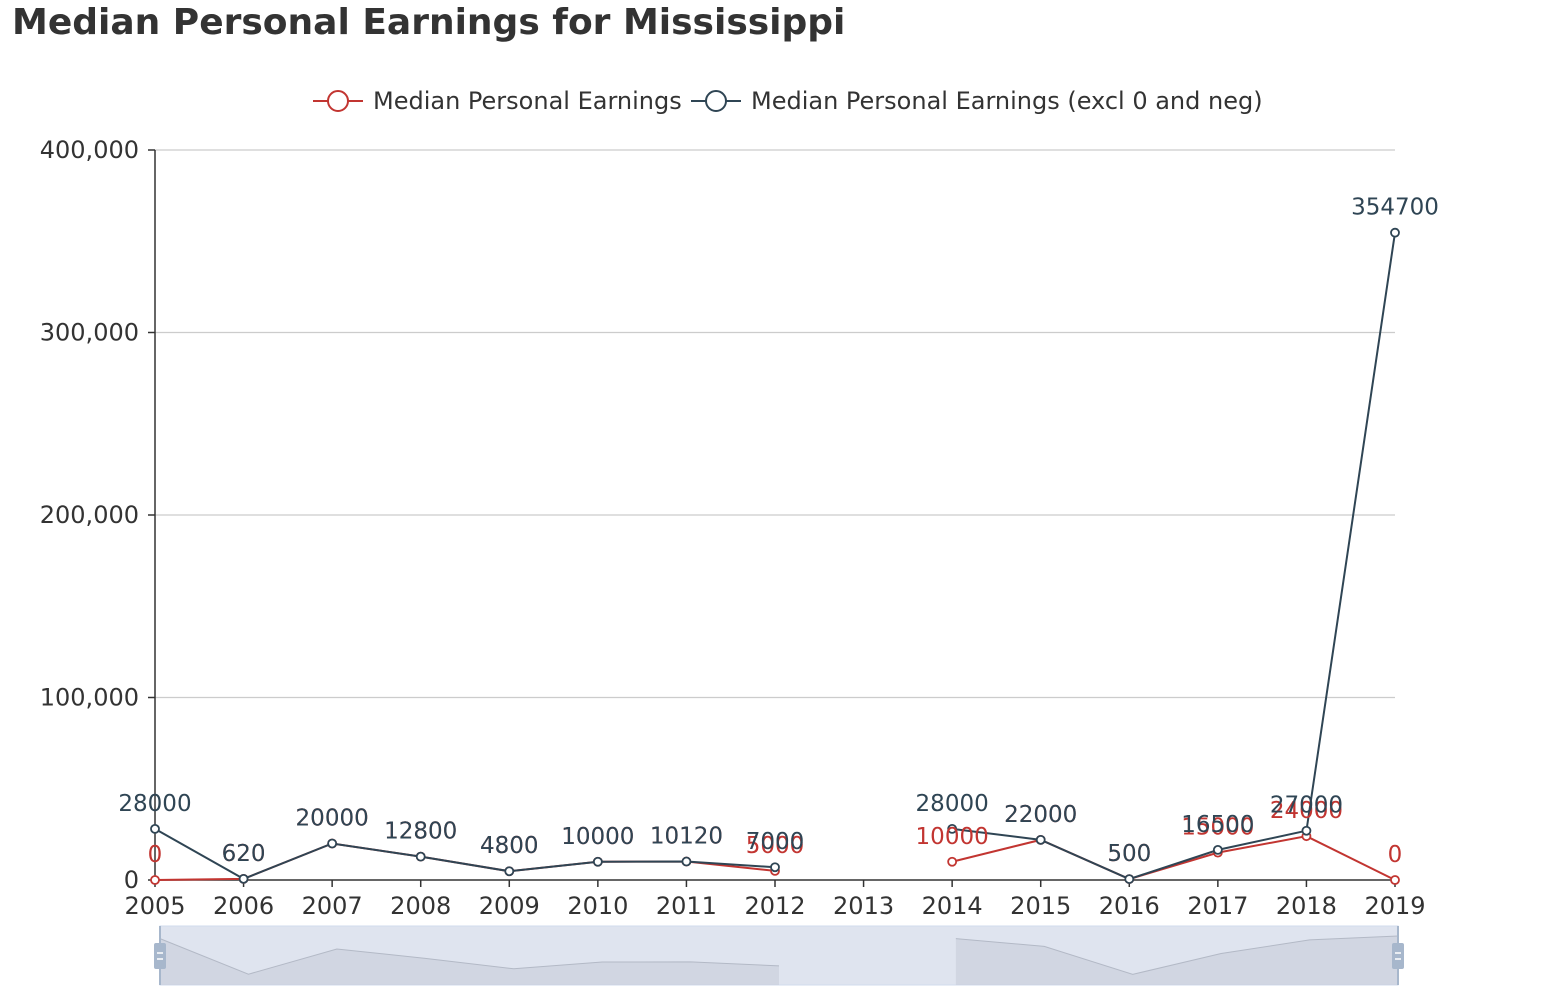 The width and height of the screenshot is (1550, 1000). Describe the element at coordinates (332, 819) in the screenshot. I see `data-label: 20000` at that location.